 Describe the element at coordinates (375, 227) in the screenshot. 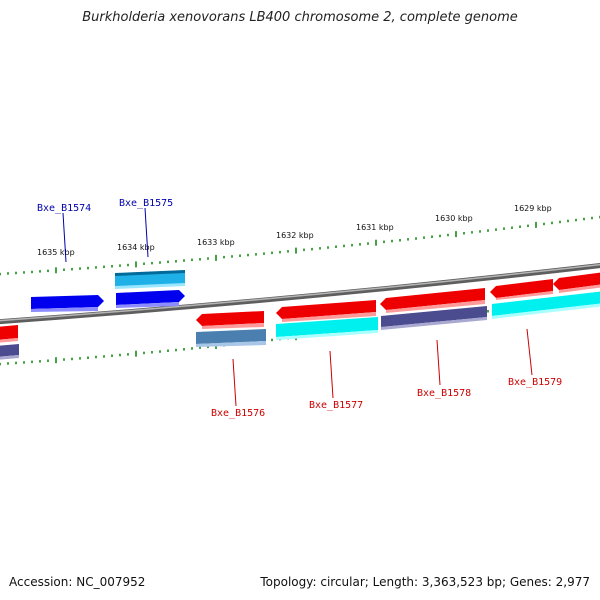

I see `tick-label-1631: 1631 kbp` at that location.